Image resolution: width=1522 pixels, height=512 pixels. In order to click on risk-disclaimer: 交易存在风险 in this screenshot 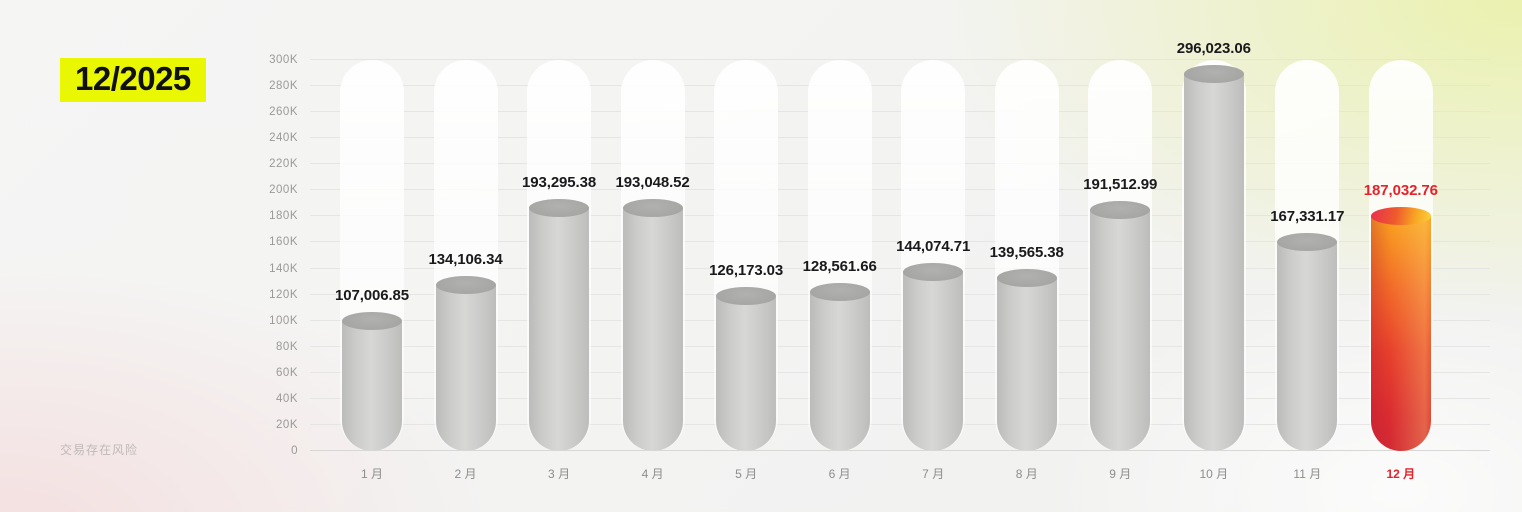, I will do `click(99, 450)`.